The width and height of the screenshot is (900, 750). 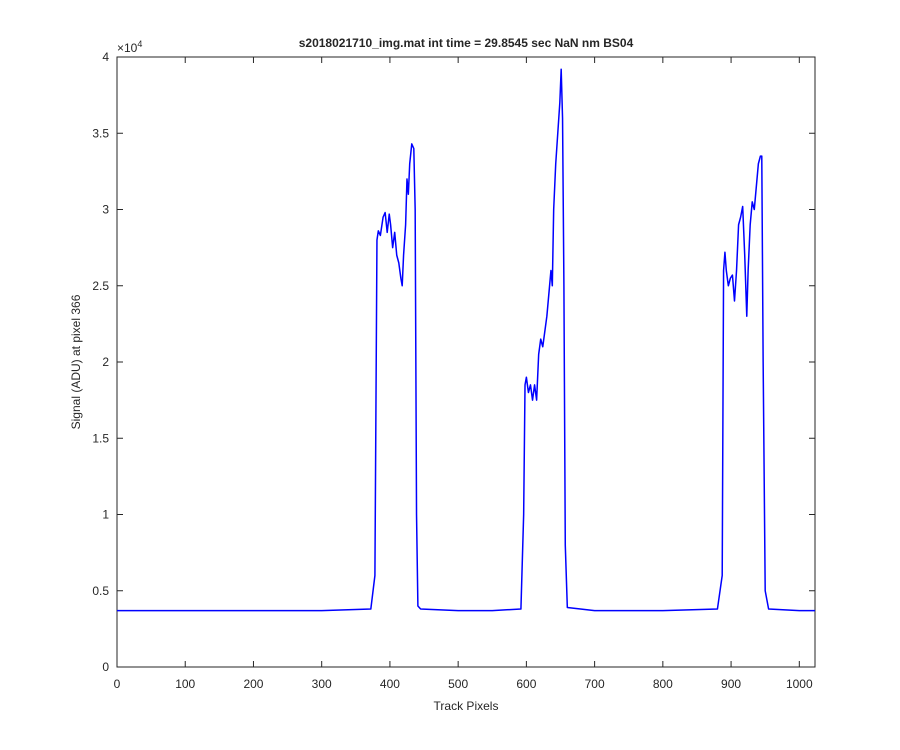 I want to click on y-multiplier-base: ×10, so click(x=127, y=48).